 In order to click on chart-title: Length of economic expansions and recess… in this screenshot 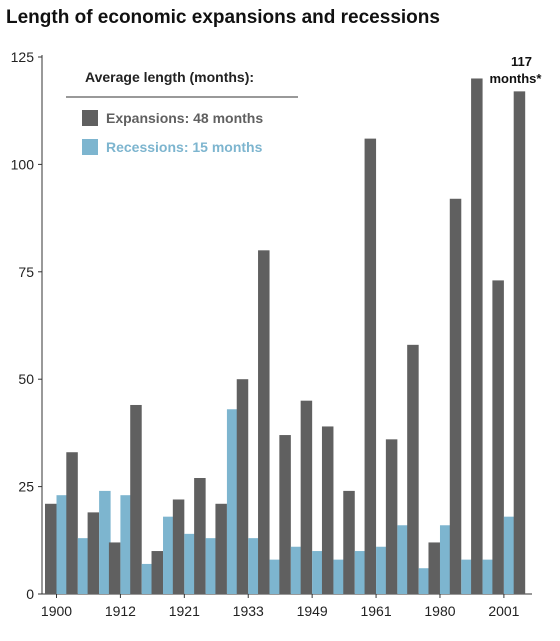, I will do `click(223, 17)`.